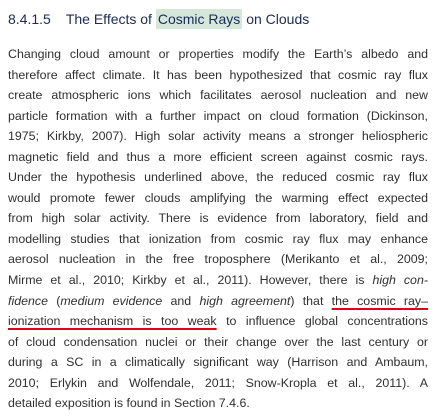 The width and height of the screenshot is (436, 417). What do you see at coordinates (199, 19) in the screenshot?
I see `highlighted-term: Cosmic Rays` at bounding box center [199, 19].